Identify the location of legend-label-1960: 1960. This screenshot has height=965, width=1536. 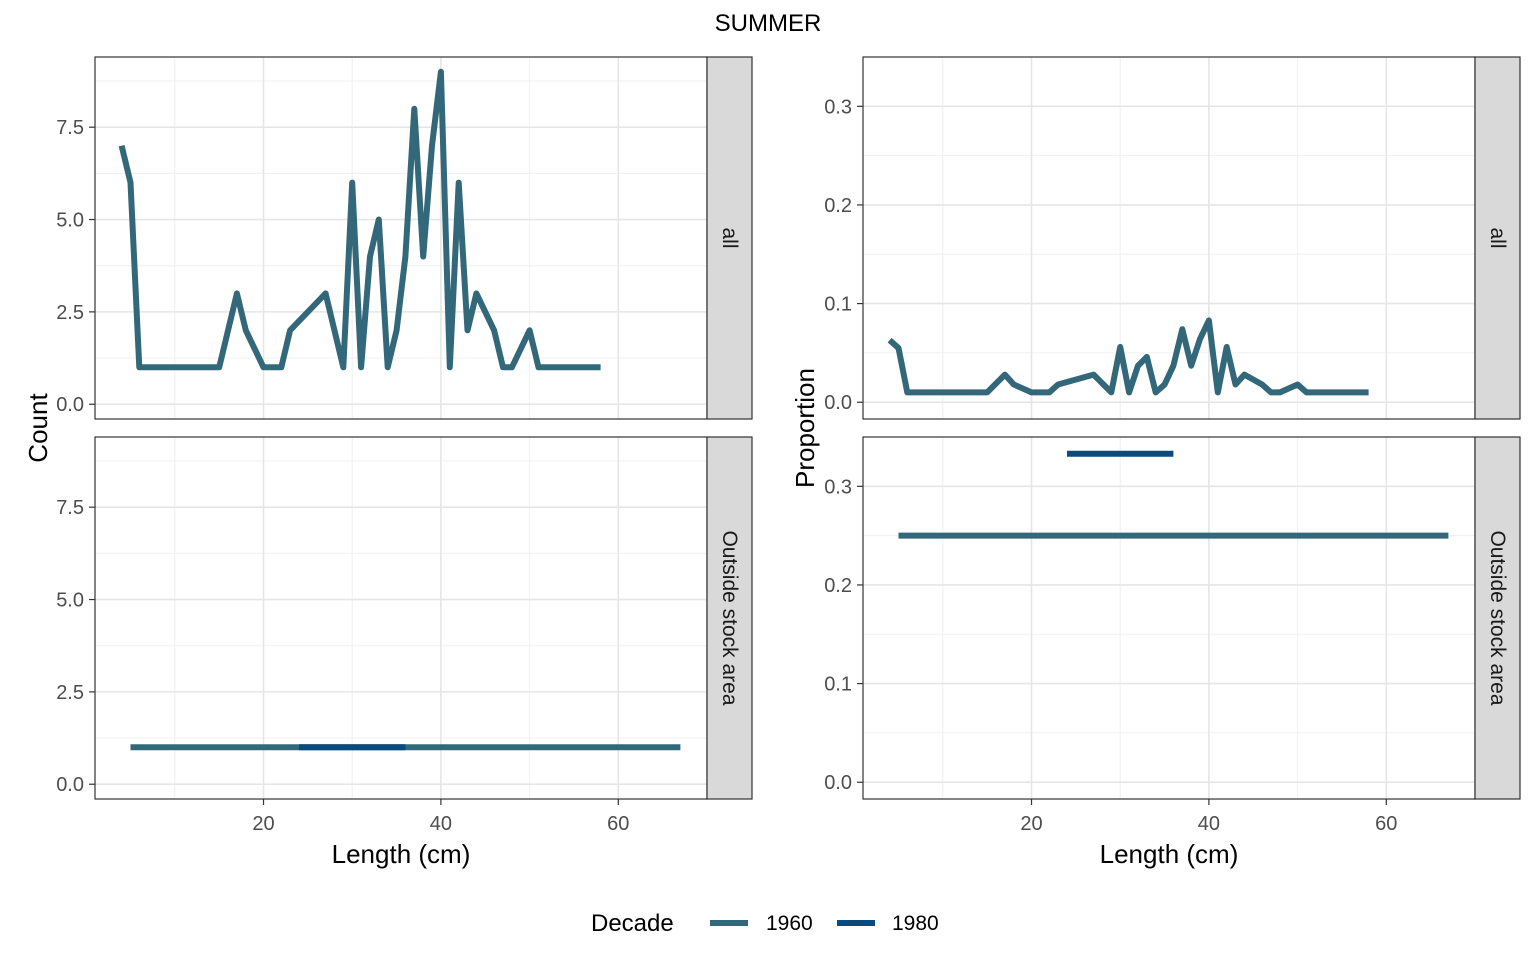
(789, 923).